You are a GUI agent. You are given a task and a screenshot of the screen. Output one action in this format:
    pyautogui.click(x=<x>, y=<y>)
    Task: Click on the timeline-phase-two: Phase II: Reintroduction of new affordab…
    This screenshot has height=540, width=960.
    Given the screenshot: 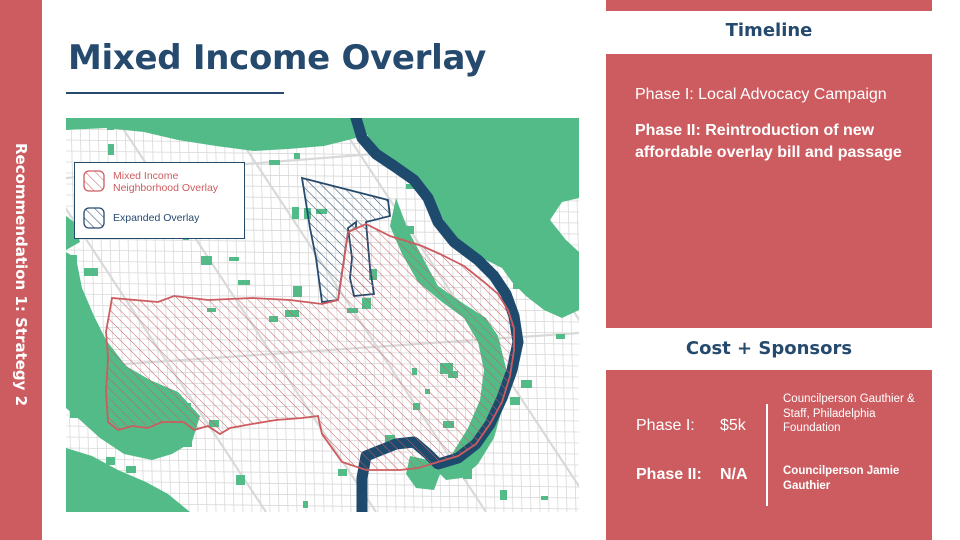 What is the action you would take?
    pyautogui.click(x=768, y=141)
    